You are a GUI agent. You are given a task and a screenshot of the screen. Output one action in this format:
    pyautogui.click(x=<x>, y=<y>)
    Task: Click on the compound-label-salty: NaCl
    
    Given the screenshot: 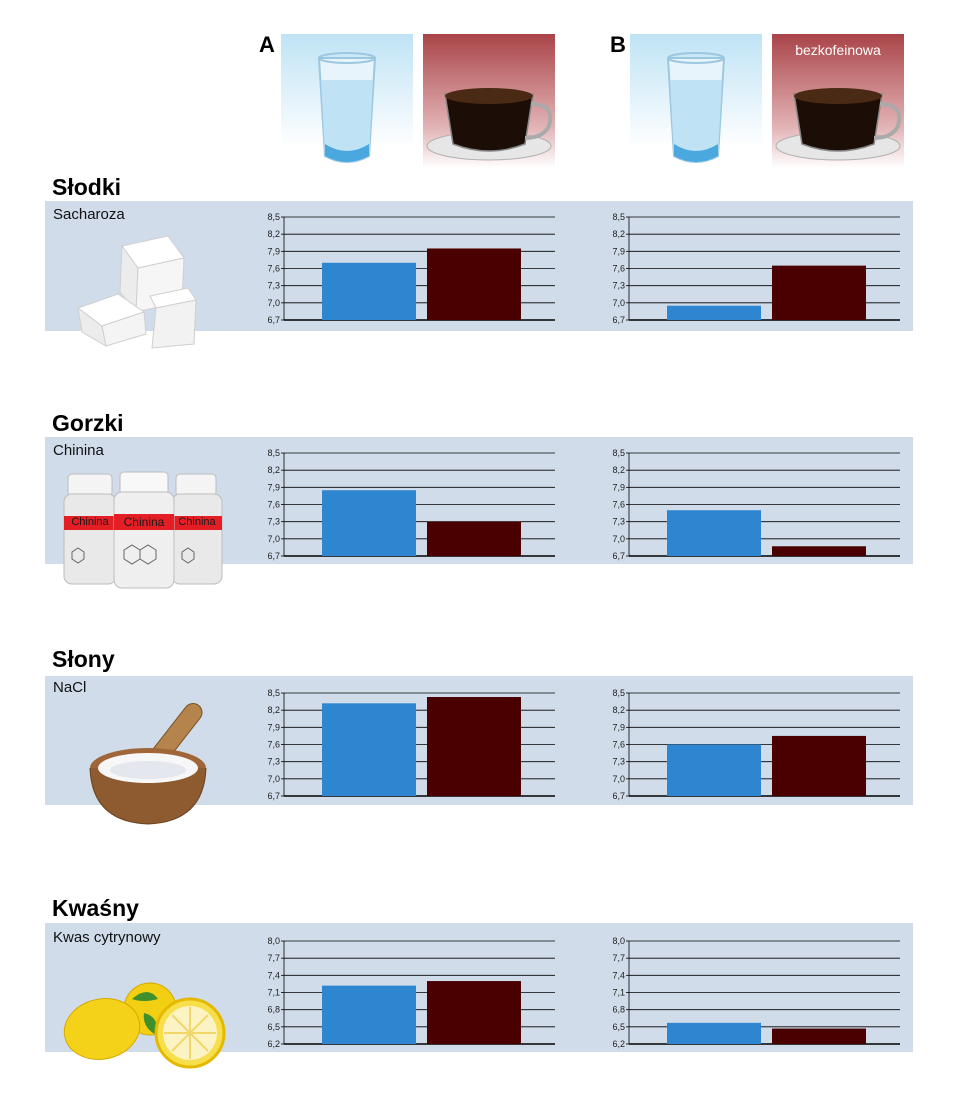 What is the action you would take?
    pyautogui.click(x=70, y=687)
    